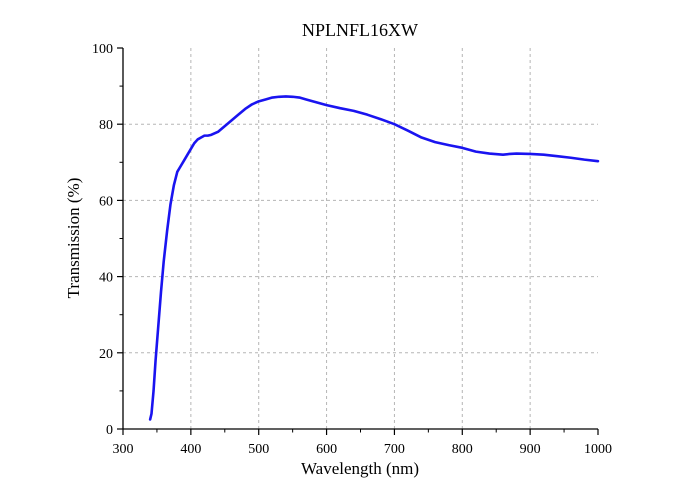  I want to click on x-tick-label: 800, so click(462, 449).